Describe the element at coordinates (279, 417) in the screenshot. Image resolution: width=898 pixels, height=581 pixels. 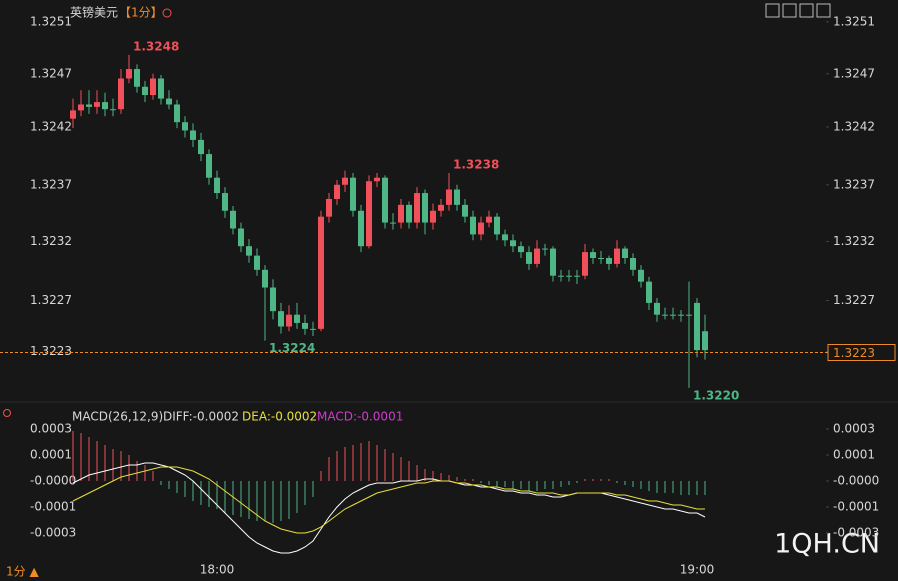
I see `legend-entry: DEA:-0.0002` at that location.